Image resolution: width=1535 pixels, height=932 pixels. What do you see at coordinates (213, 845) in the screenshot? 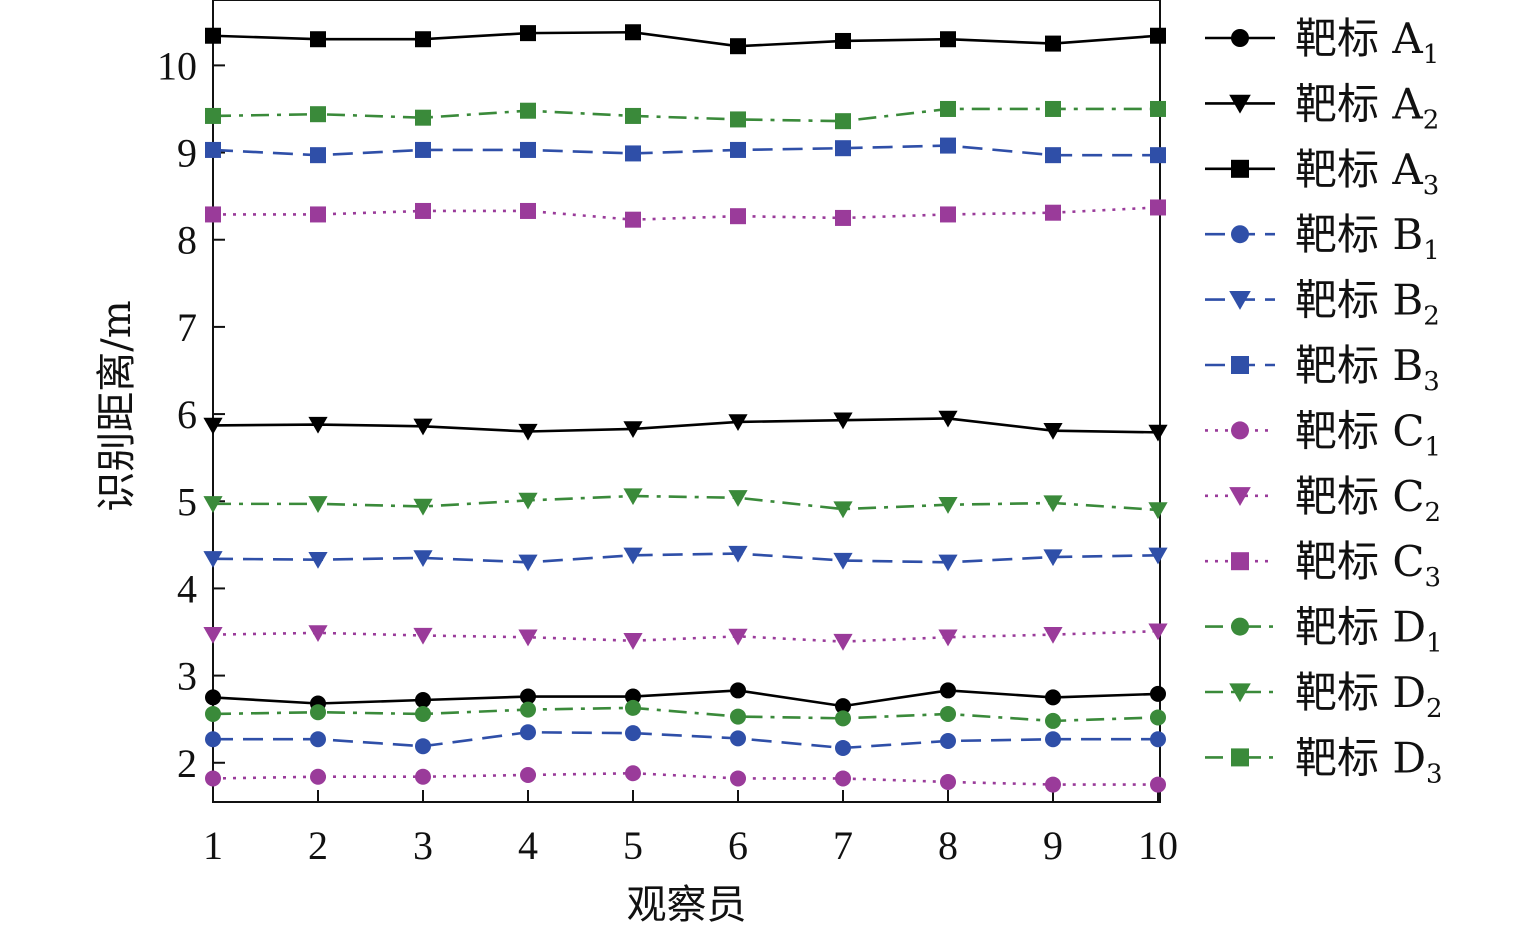
I see `x-tick-label: 1` at bounding box center [213, 845].